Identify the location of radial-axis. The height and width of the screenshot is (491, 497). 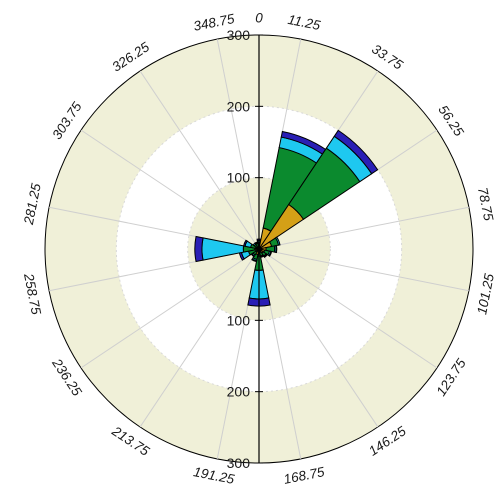
(259, 249).